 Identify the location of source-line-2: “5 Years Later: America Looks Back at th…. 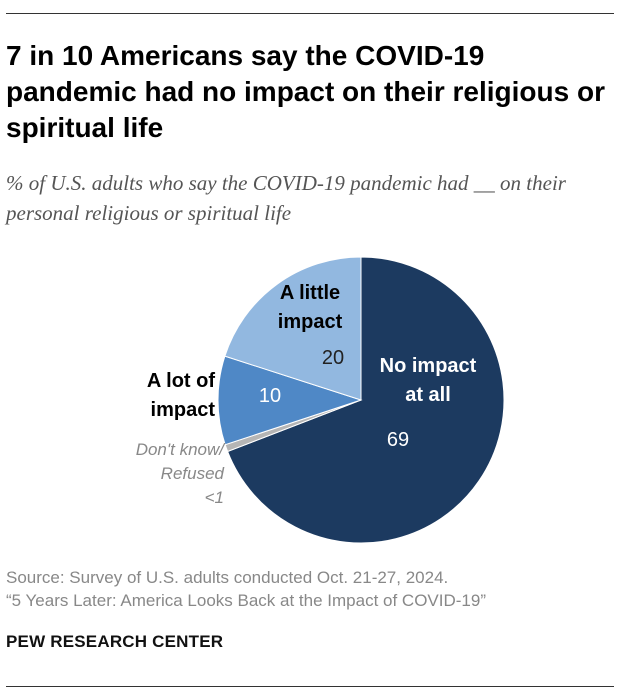
(246, 600).